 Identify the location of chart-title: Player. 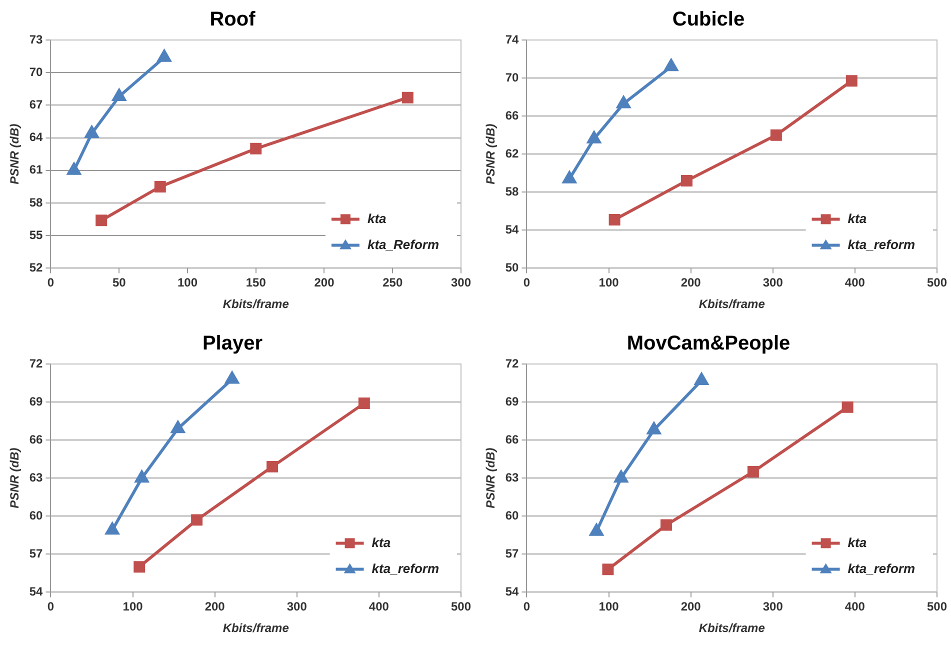
(232, 343).